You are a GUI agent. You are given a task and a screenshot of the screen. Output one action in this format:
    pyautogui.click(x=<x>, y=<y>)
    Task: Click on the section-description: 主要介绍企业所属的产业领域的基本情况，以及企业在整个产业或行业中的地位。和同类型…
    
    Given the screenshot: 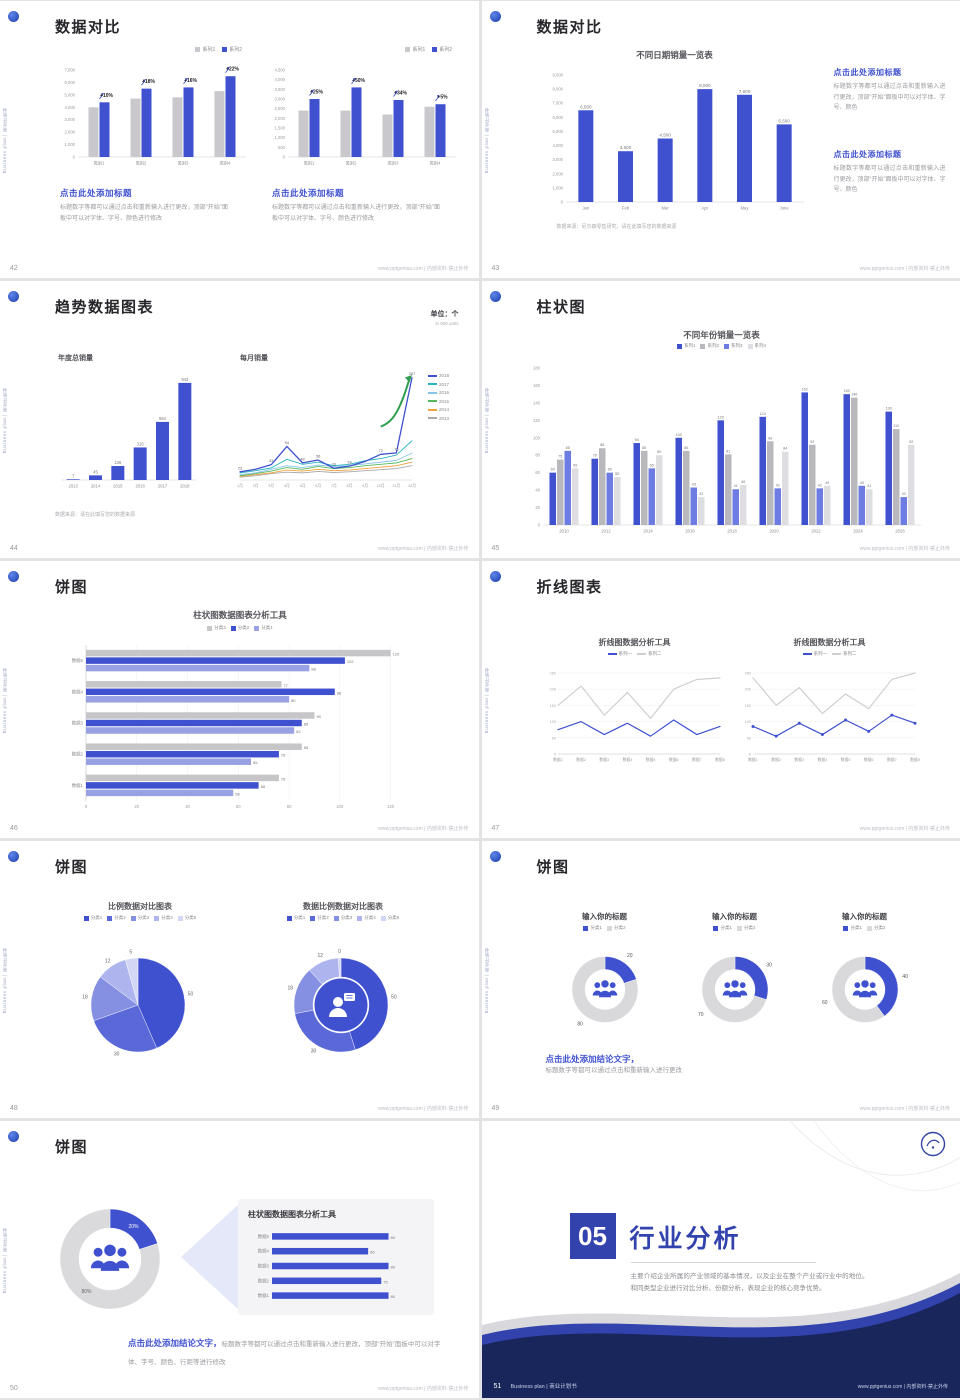 What is the action you would take?
    pyautogui.click(x=749, y=1283)
    